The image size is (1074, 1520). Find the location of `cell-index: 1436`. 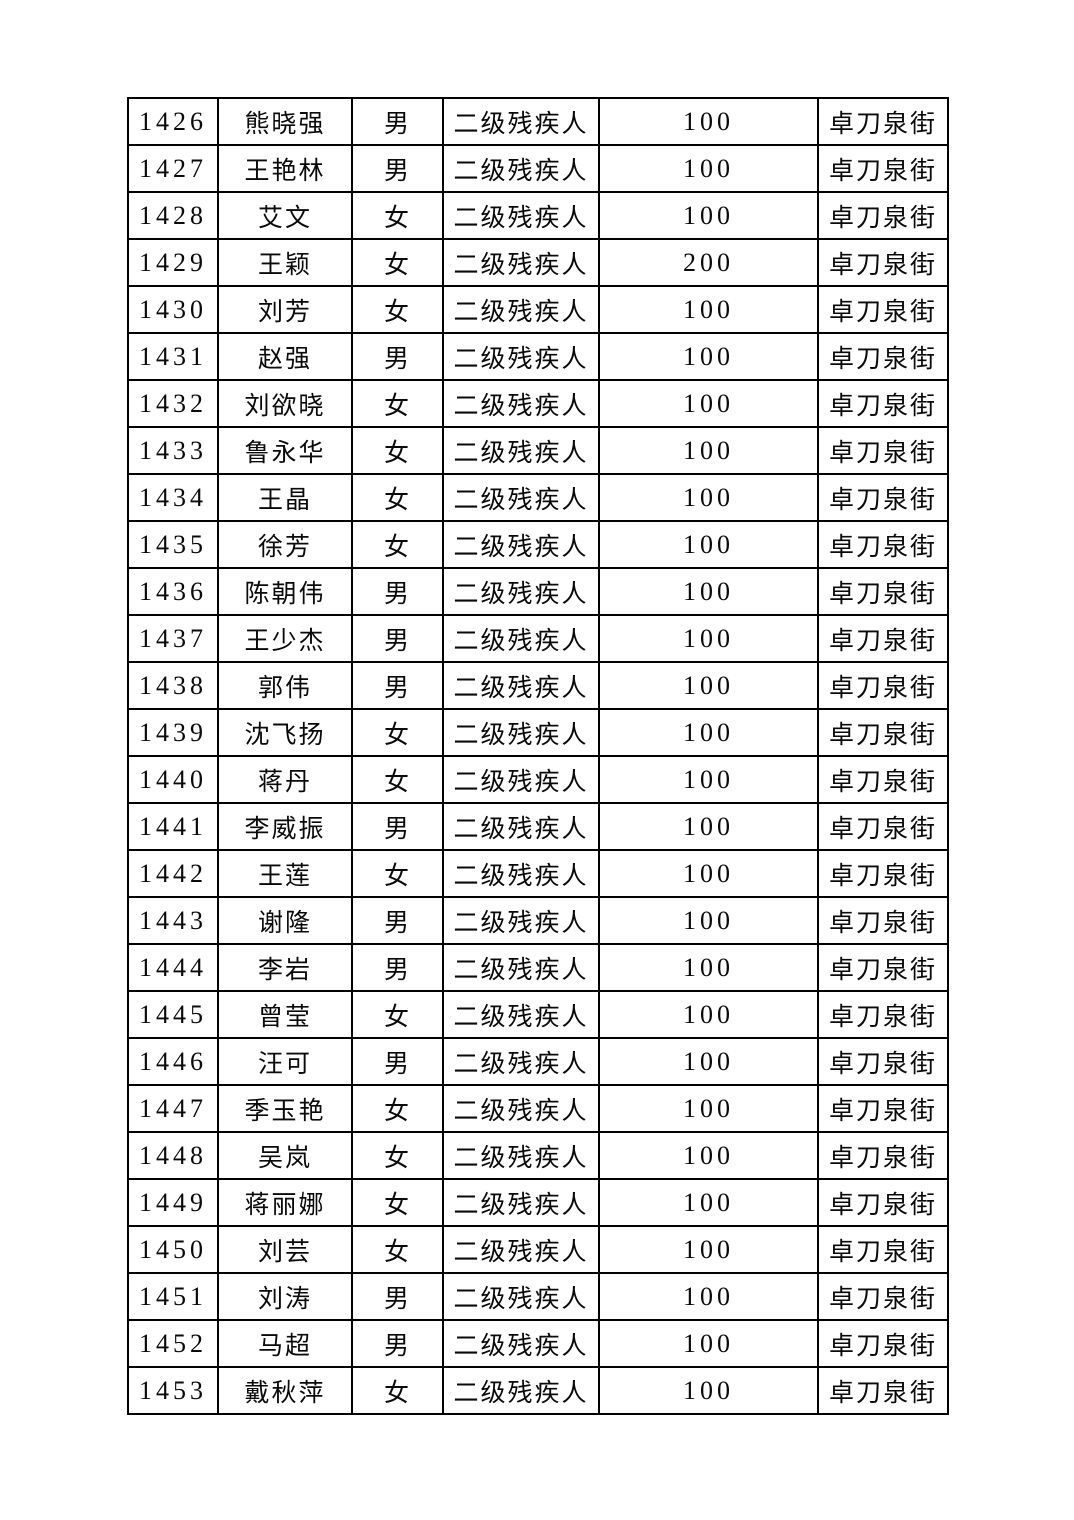

cell-index: 1436 is located at coordinates (173, 591).